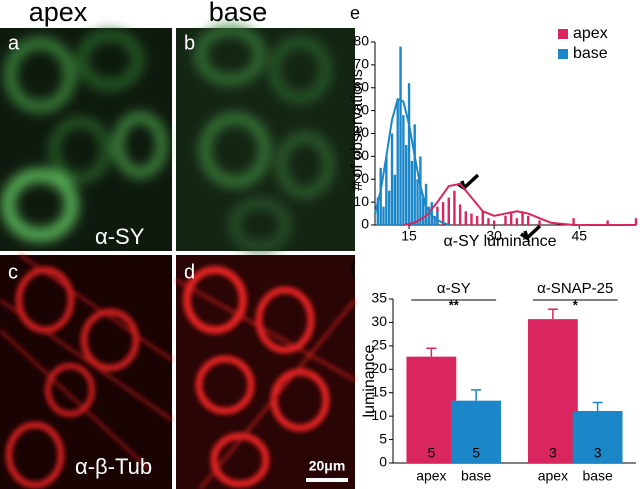 The width and height of the screenshot is (640, 489). I want to click on group-label: α-SY, so click(454, 288).